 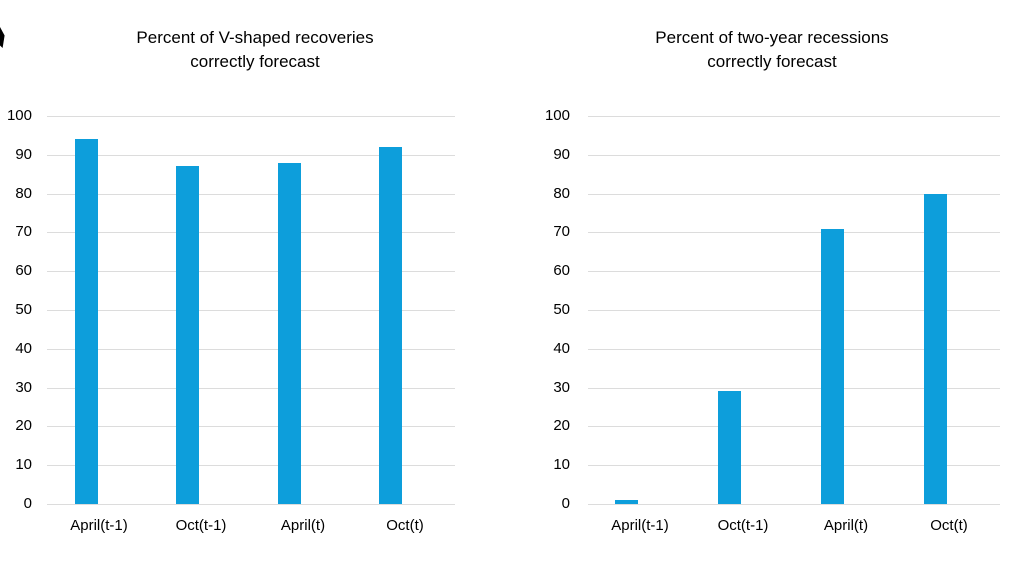 What do you see at coordinates (772, 37) in the screenshot?
I see `chart-title-line-1: Percent of two-year recessions` at bounding box center [772, 37].